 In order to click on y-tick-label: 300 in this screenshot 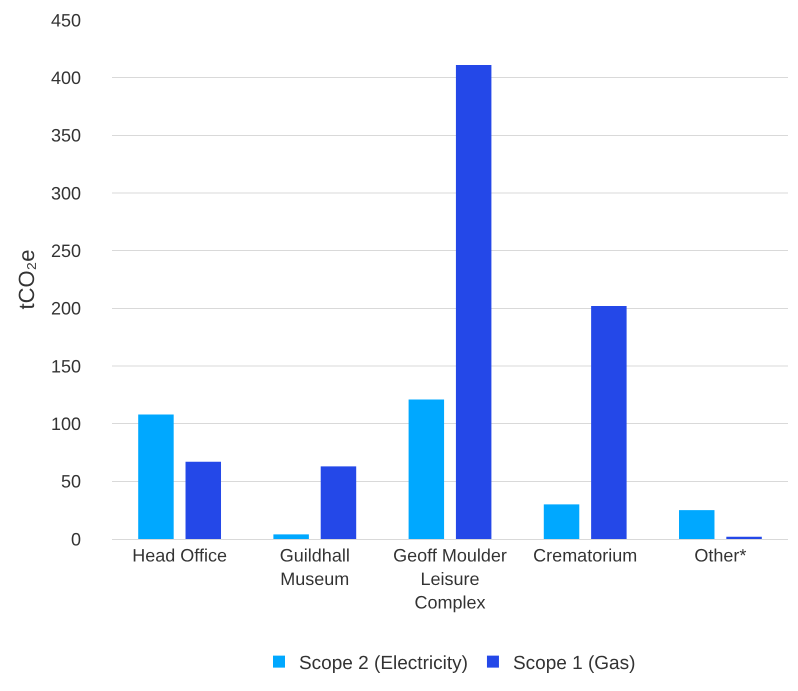, I will do `click(65, 193)`.